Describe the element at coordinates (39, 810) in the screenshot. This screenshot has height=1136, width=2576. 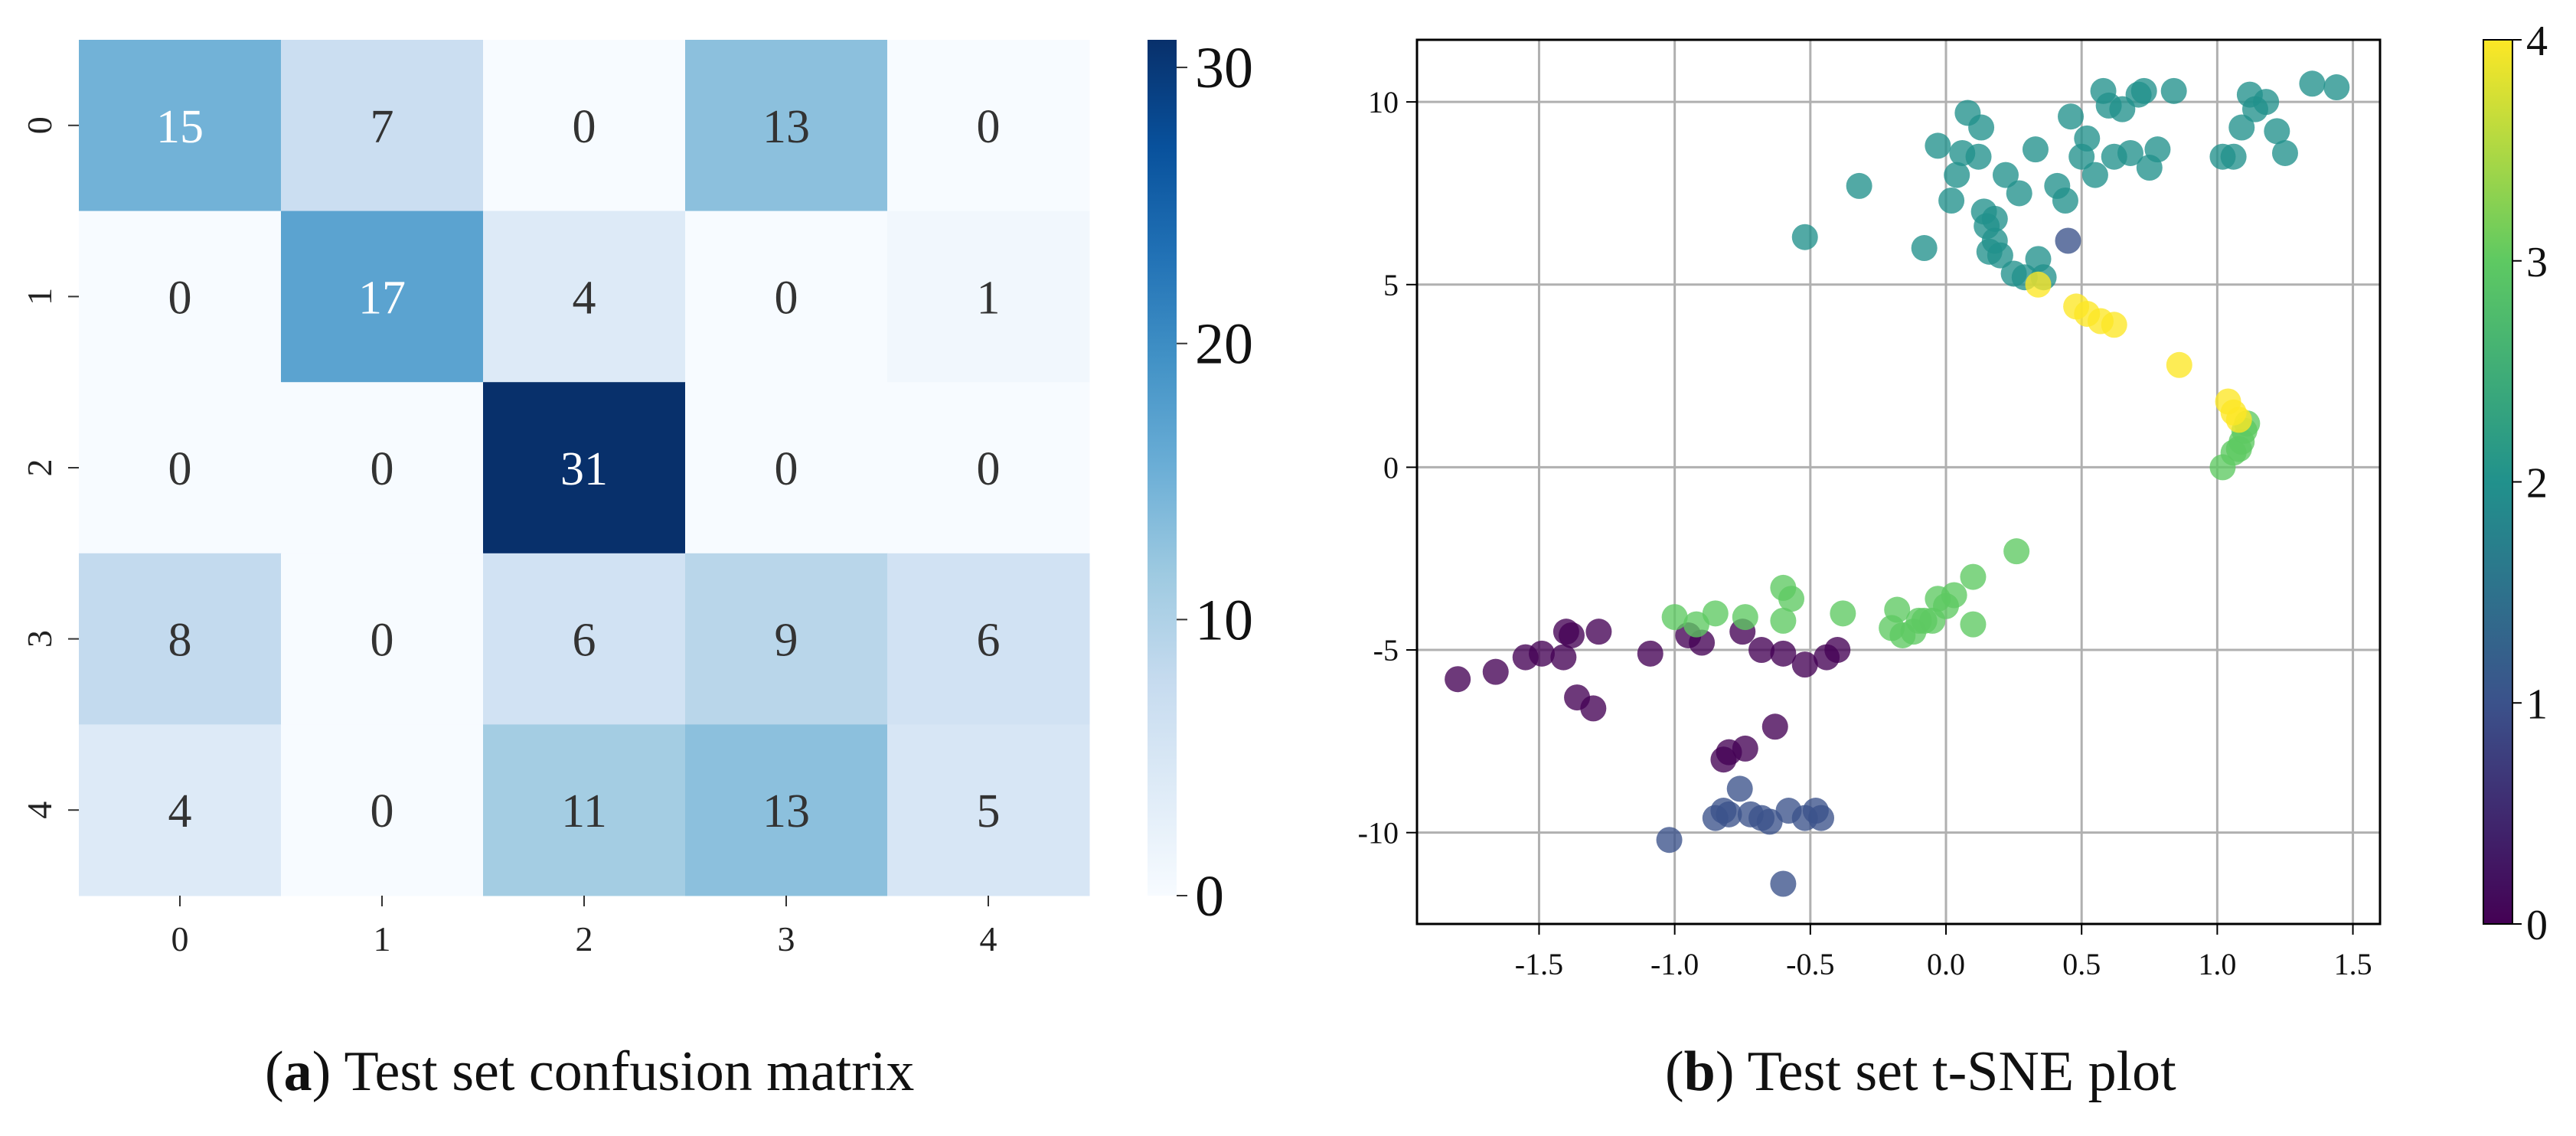
I see `heatmap-y-tick-label: 4` at that location.